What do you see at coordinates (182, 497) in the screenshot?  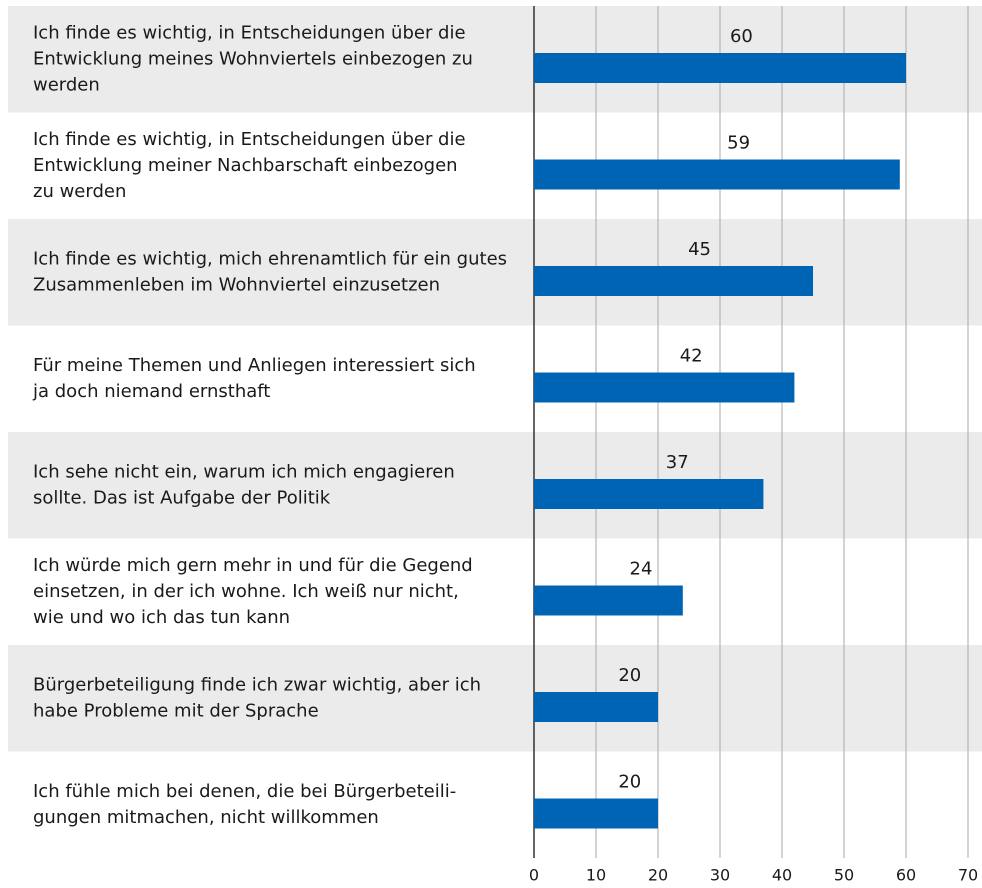 I see `category-label: sollte. Das ist Aufgabe der Politik` at bounding box center [182, 497].